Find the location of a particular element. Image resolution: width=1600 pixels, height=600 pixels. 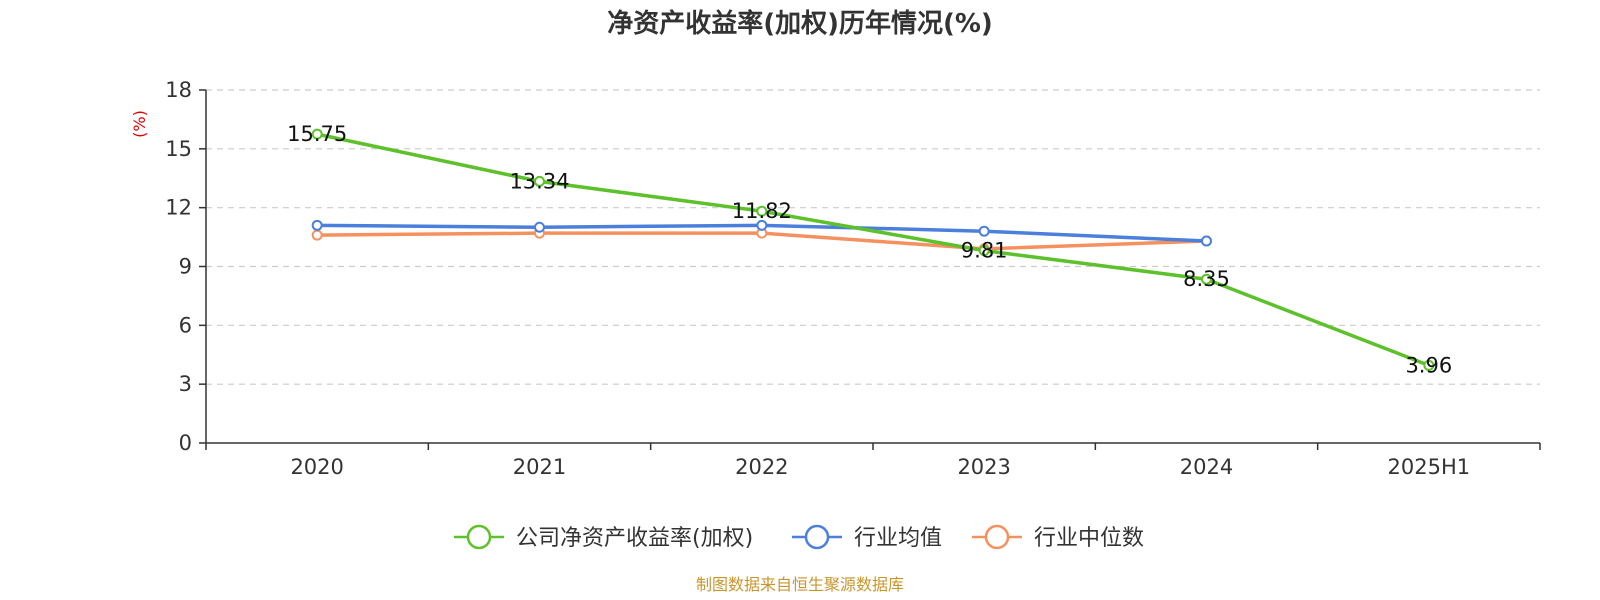

x-tick-label: 2021 is located at coordinates (539, 467).